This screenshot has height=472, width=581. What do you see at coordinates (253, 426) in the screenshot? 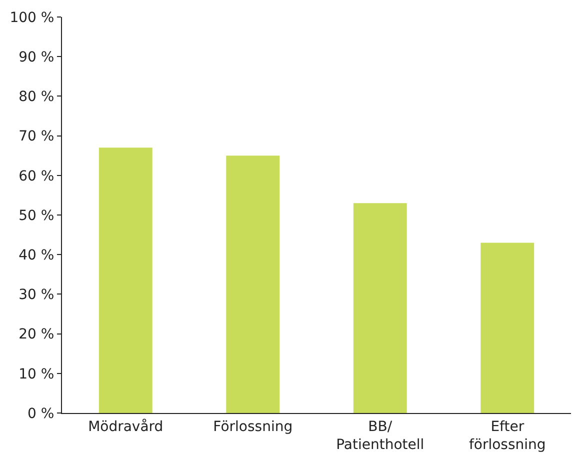
I see `x-tick-label: Förlossning` at bounding box center [253, 426].